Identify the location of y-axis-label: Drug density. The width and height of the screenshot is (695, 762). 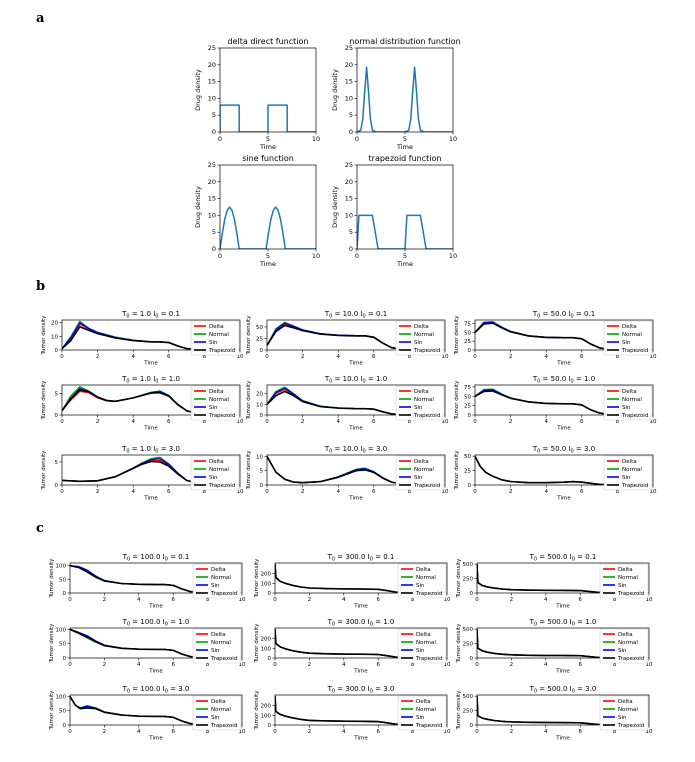
(198, 207).